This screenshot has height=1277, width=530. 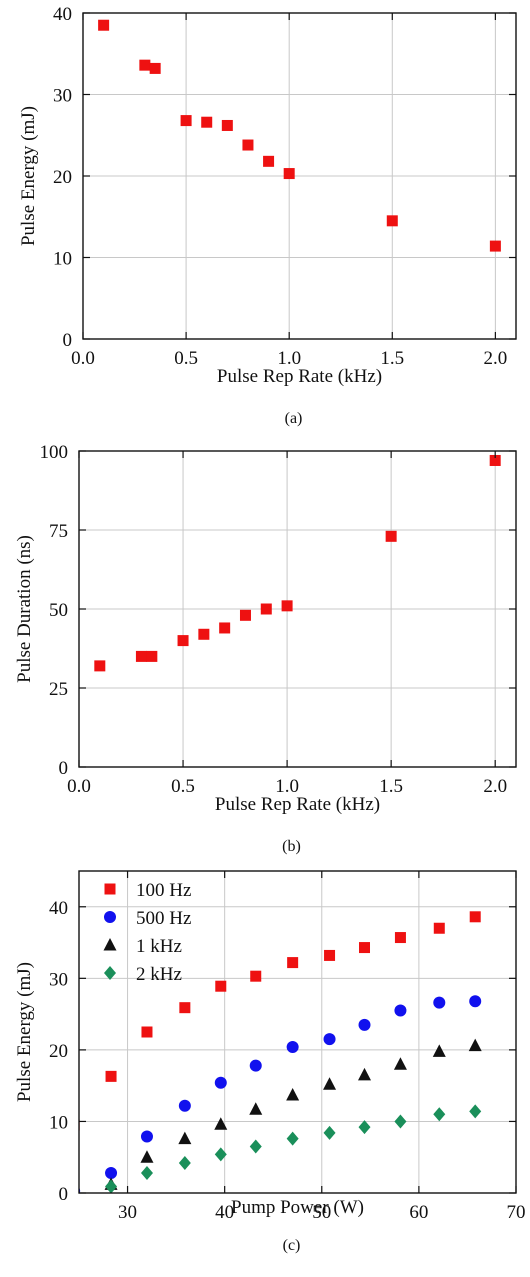 What do you see at coordinates (291, 846) in the screenshot?
I see `figure-caption: (b)` at bounding box center [291, 846].